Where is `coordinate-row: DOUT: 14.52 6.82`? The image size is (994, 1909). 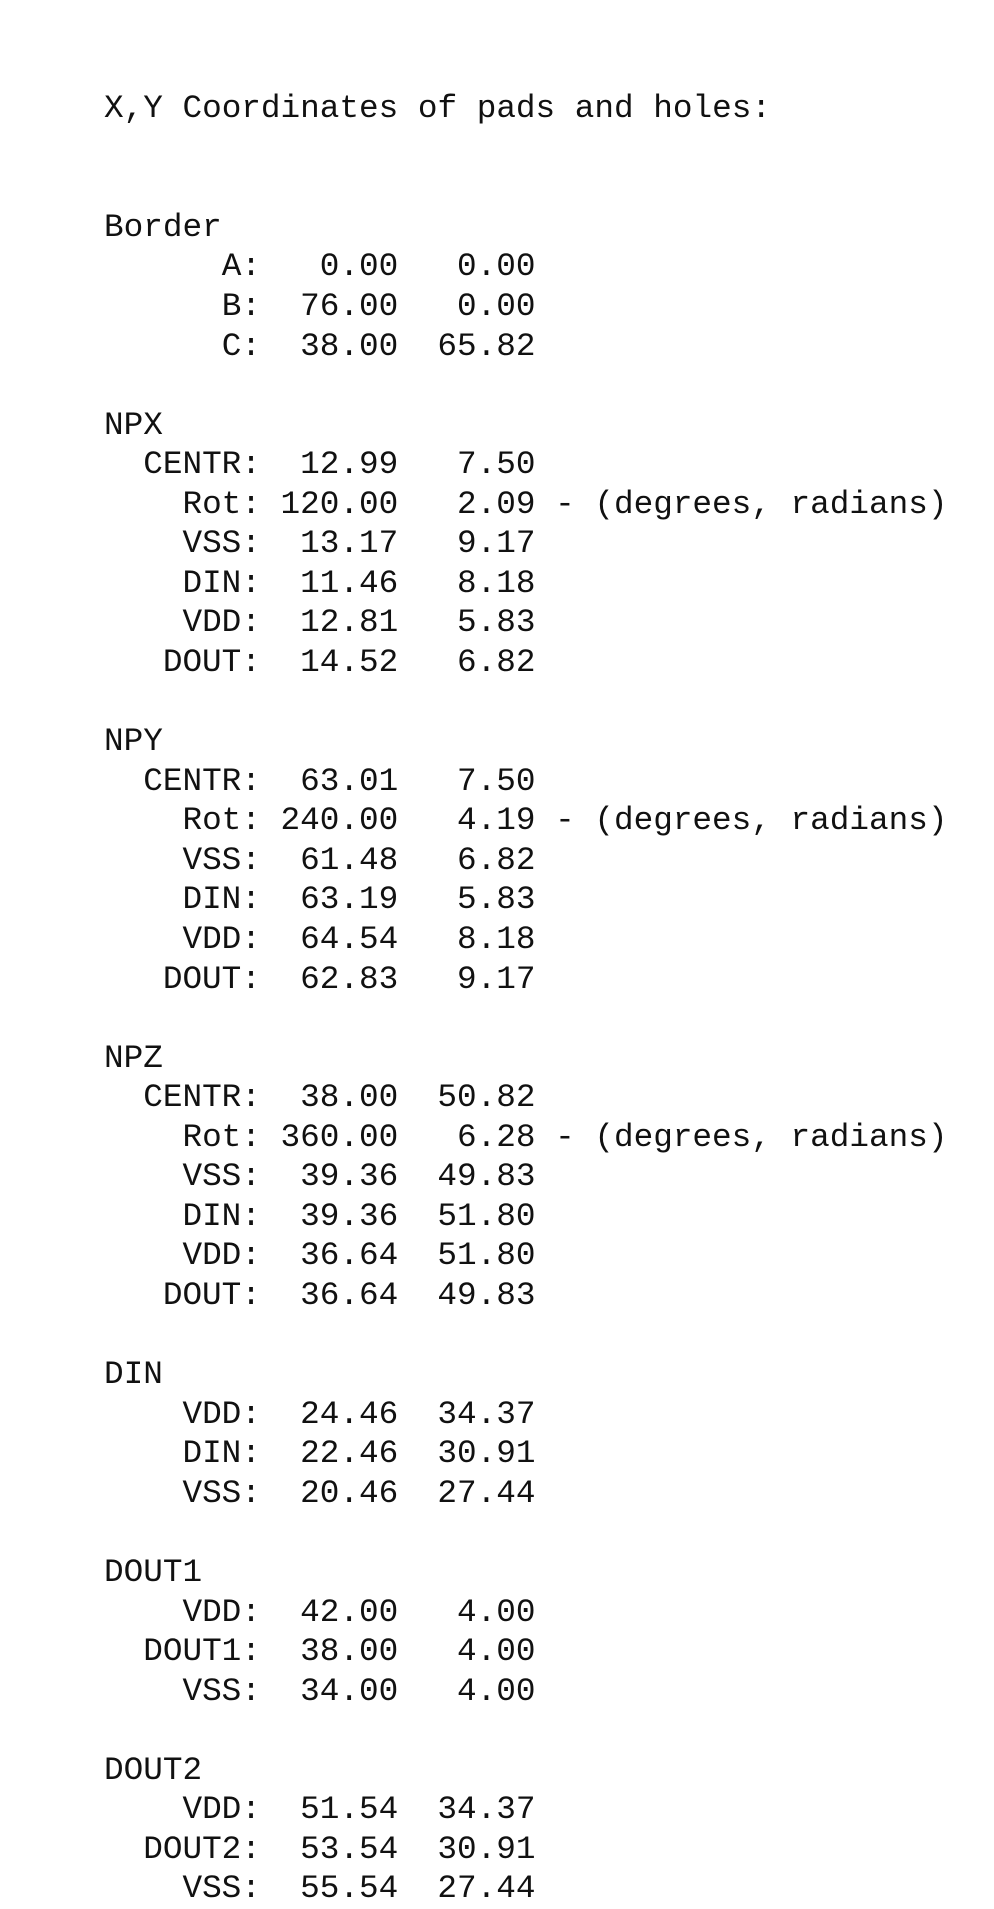 coordinate-row: DOUT: 14.52 6.82 is located at coordinates (525, 663).